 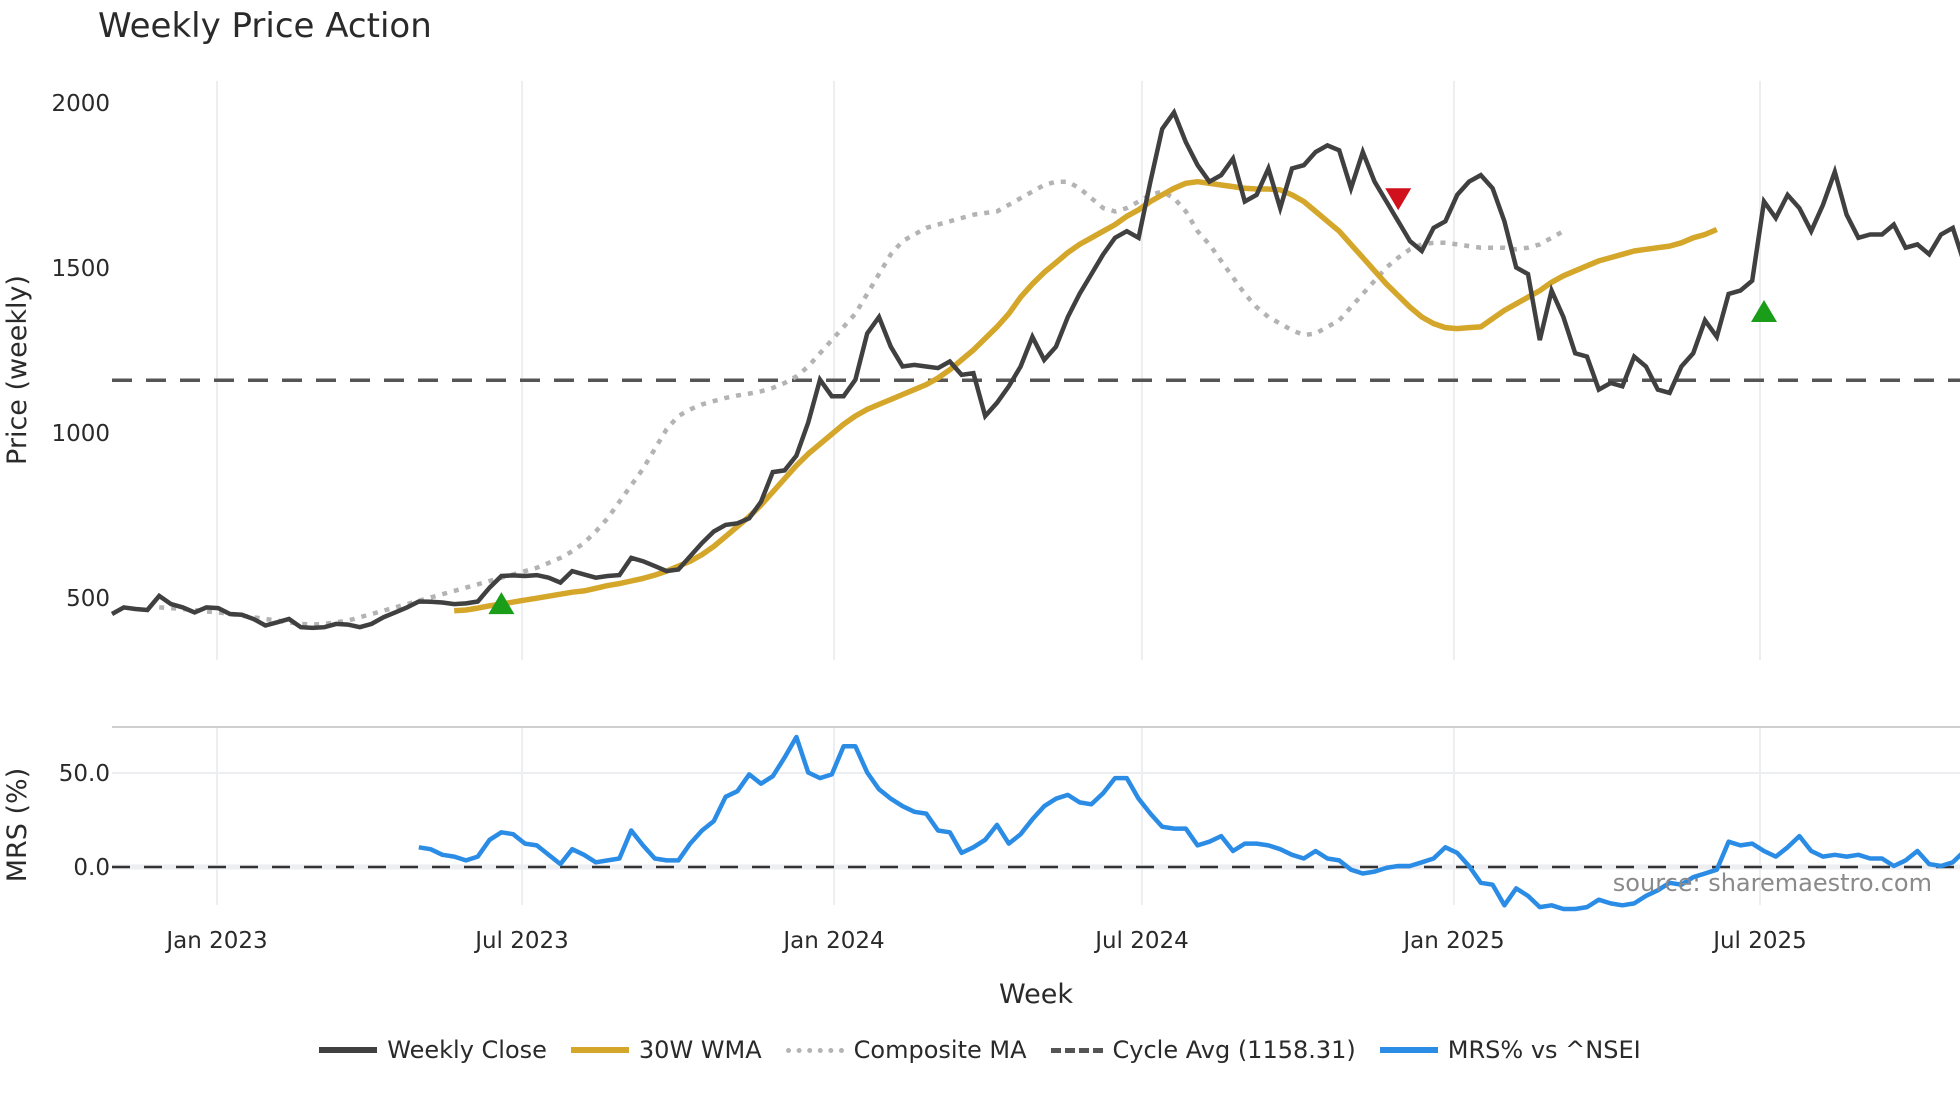 I want to click on legend-label-wma: 30W WMA, so click(x=700, y=1050).